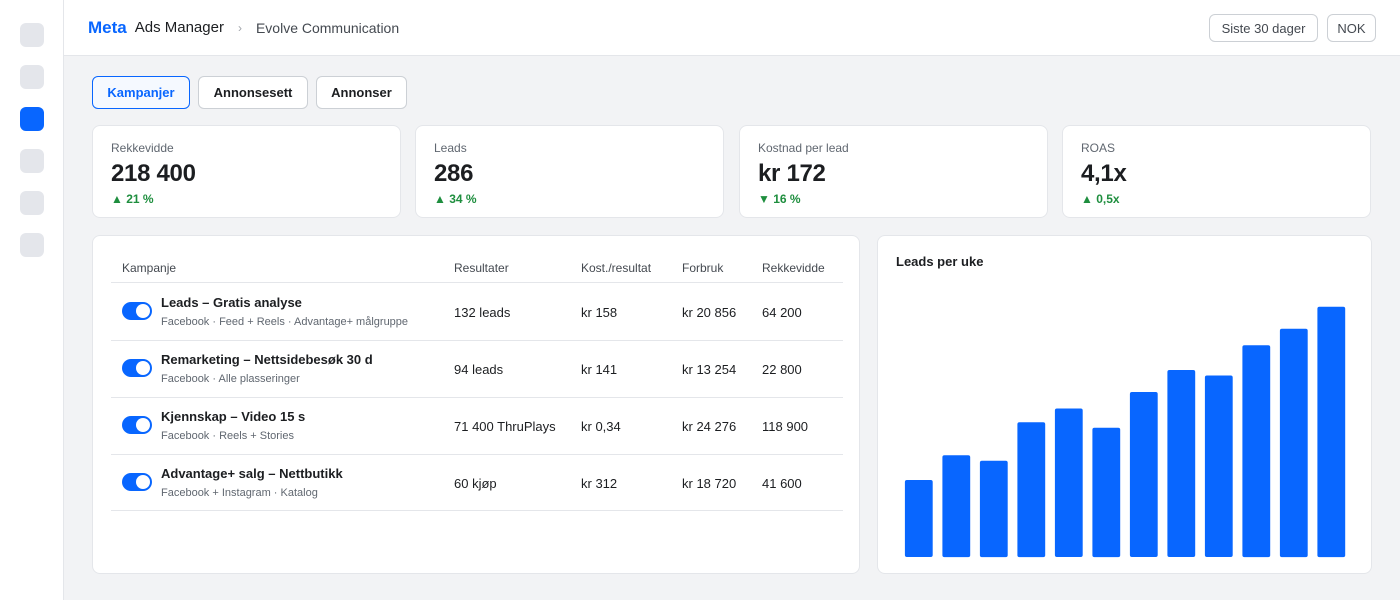 Image resolution: width=1400 pixels, height=600 pixels. I want to click on kpi-value: 286, so click(454, 173).